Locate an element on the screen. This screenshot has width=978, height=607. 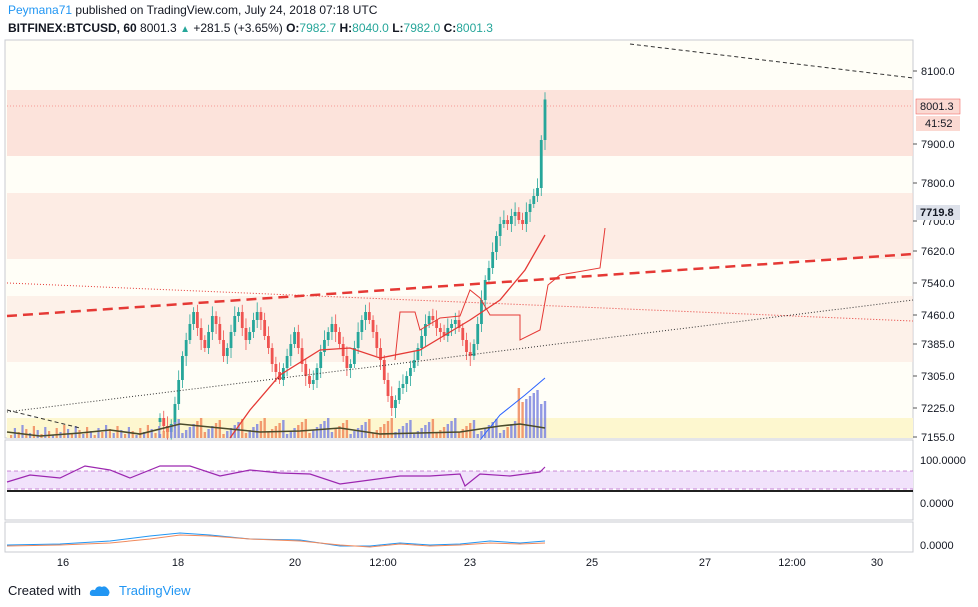
countdown-tag-bg is located at coordinates (938, 123).